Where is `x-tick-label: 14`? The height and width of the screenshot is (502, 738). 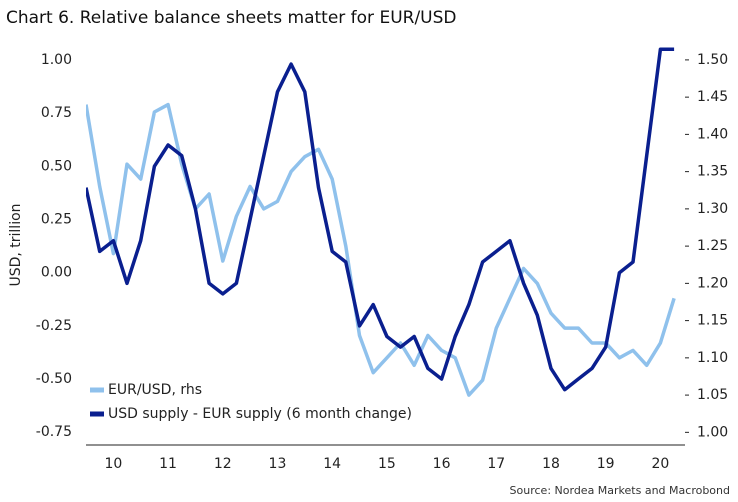
x-tick-label: 14 is located at coordinates (332, 464).